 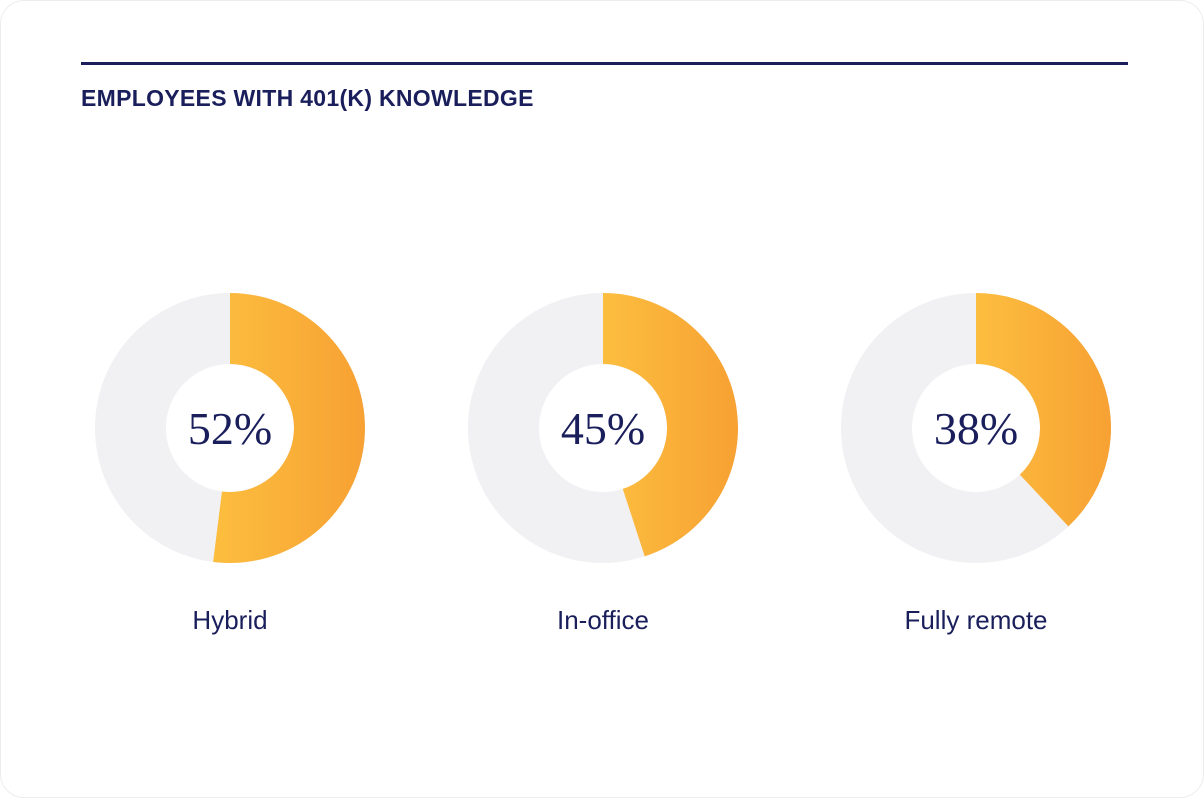 I want to click on donut-chart-in-office: 45% In-office, so click(x=603, y=464).